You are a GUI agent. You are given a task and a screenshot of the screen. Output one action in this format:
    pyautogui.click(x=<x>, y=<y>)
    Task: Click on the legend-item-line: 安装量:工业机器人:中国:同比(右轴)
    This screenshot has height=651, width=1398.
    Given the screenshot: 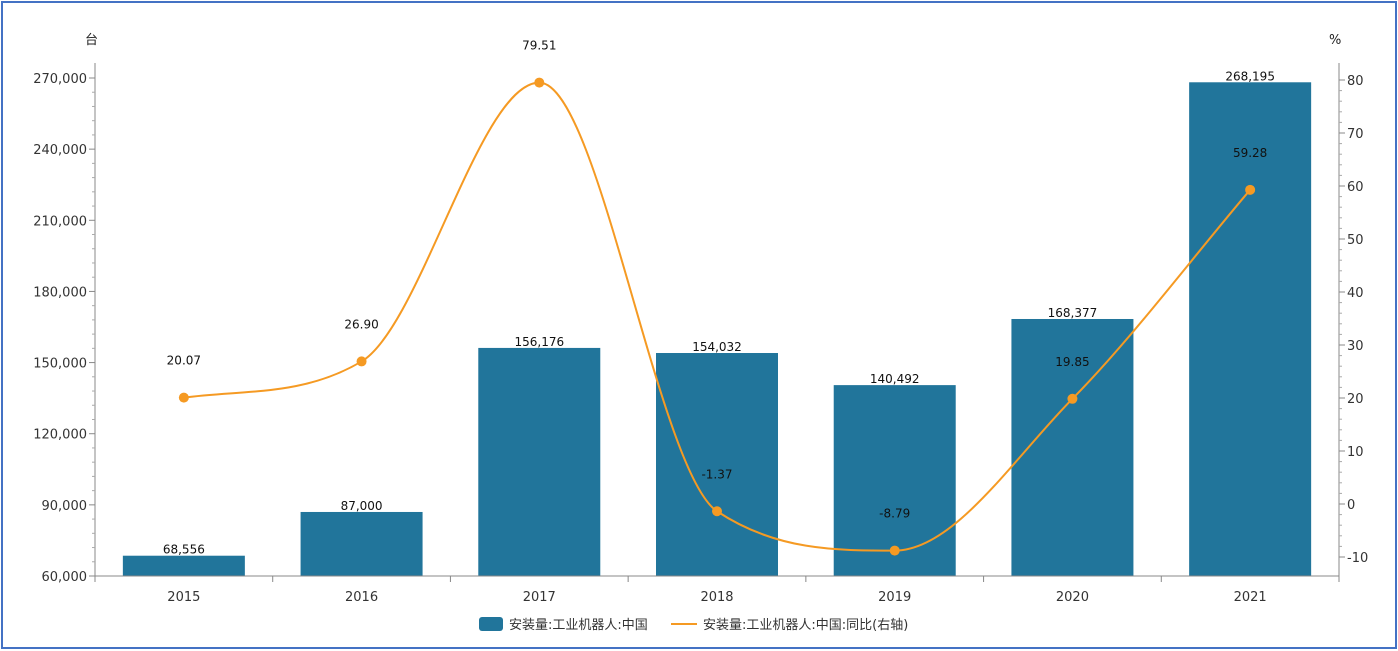 What is the action you would take?
    pyautogui.click(x=789, y=625)
    